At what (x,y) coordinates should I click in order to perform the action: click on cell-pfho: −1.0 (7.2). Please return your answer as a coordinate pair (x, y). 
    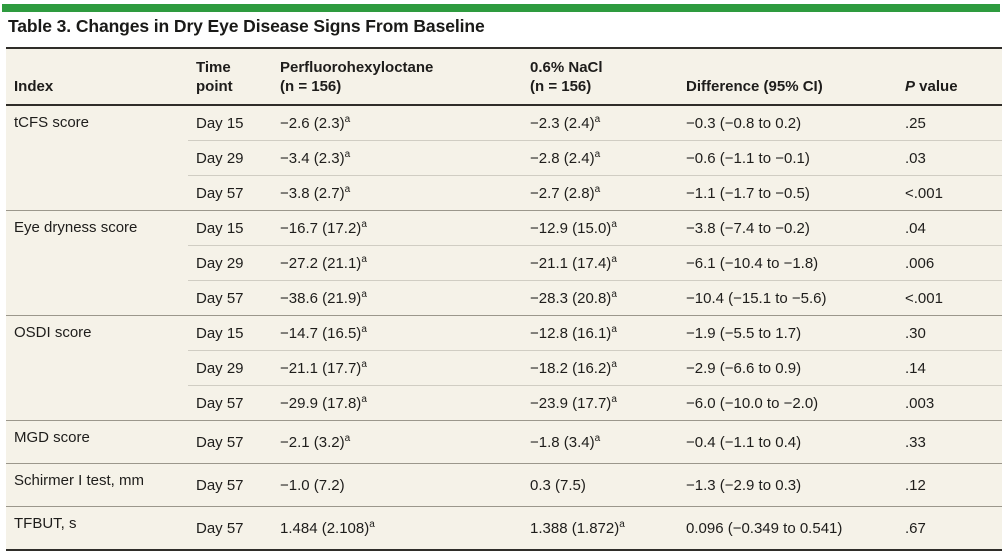
    Looking at the image, I should click on (397, 485).